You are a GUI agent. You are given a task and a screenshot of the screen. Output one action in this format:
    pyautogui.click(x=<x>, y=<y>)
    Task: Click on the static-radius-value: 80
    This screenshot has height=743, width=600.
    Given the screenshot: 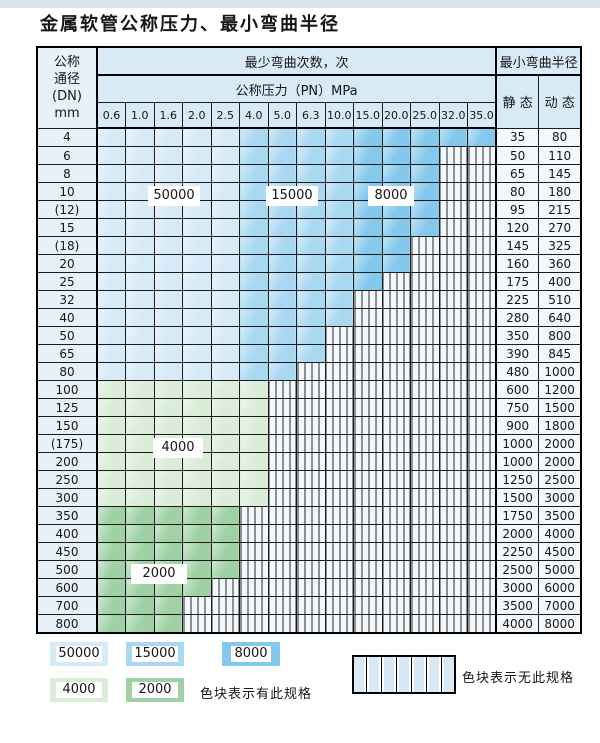 What is the action you would take?
    pyautogui.click(x=517, y=191)
    